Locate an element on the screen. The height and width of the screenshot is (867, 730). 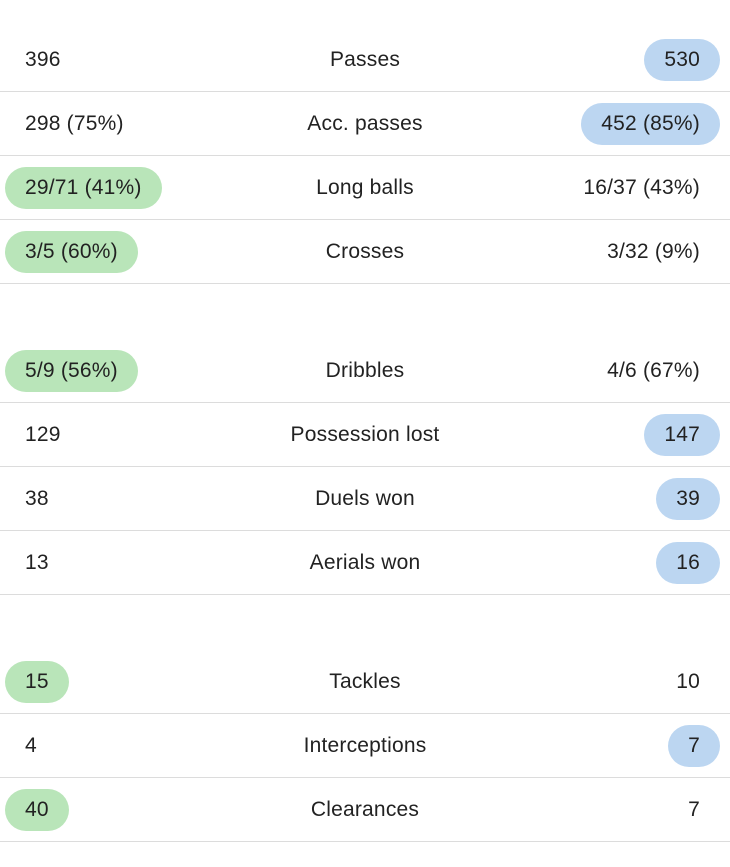
home-value: 38 is located at coordinates (37, 498).